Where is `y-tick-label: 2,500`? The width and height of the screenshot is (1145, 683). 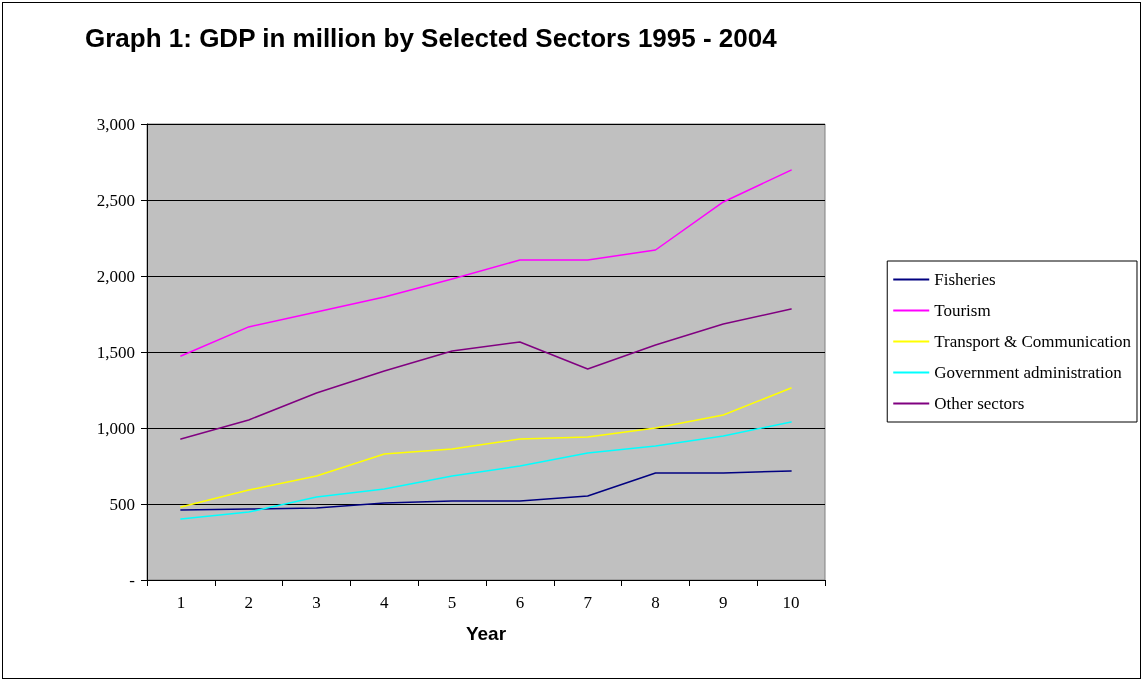
y-tick-label: 2,500 is located at coordinates (115, 200).